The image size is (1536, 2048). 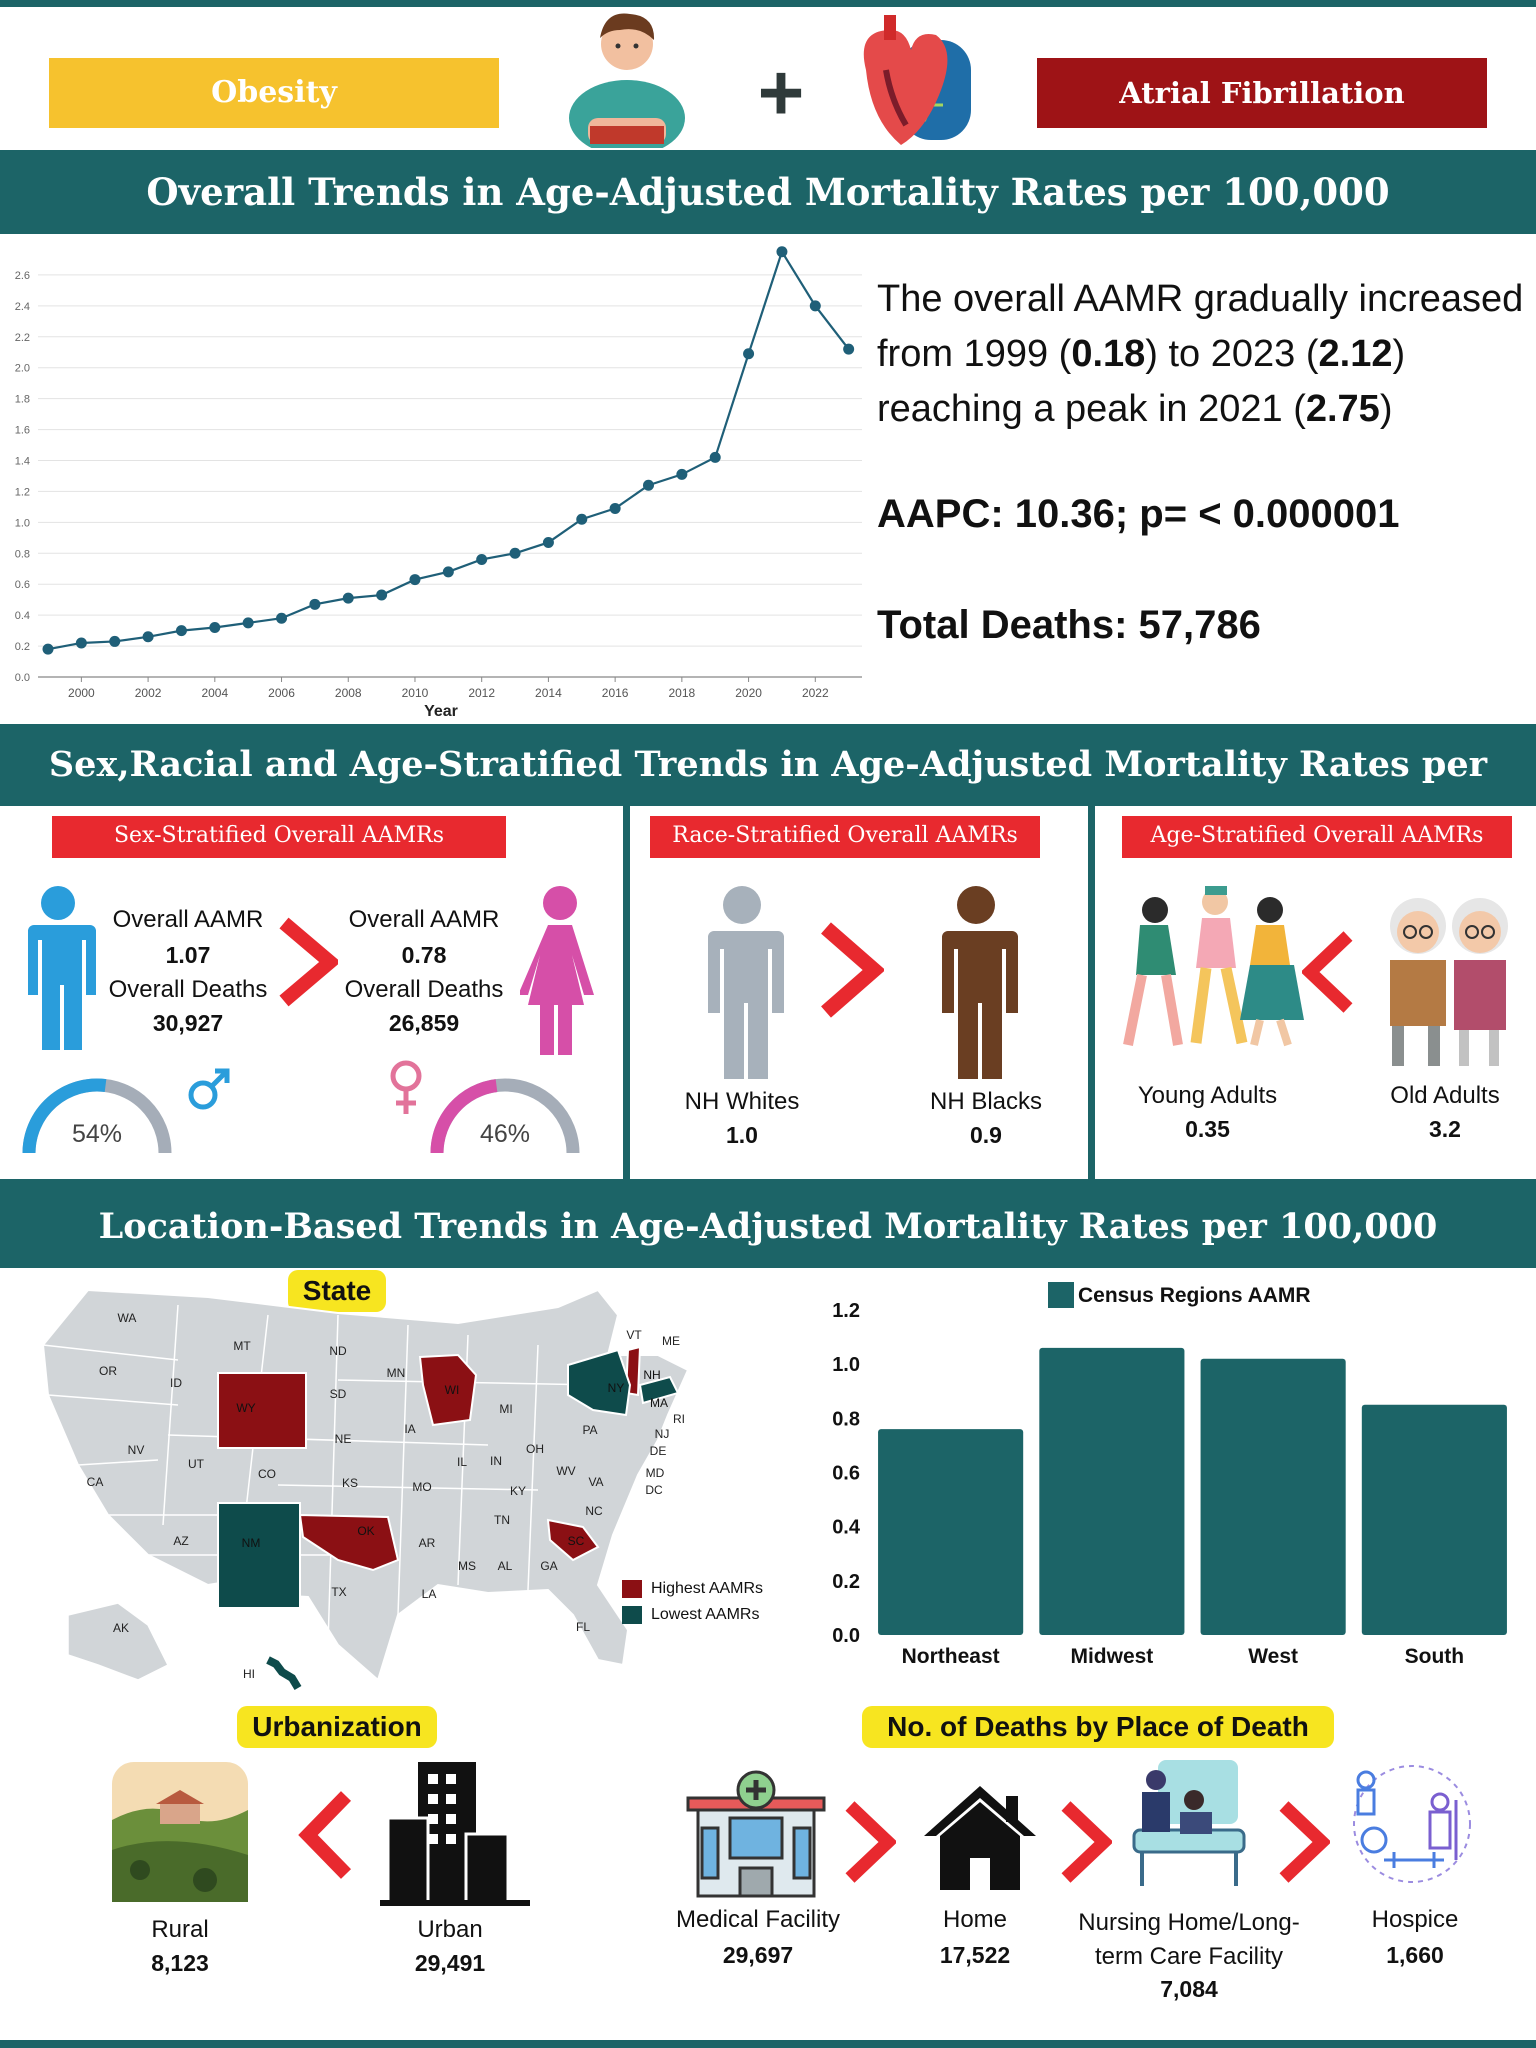 I want to click on state-ak, so click(x=118, y=1641).